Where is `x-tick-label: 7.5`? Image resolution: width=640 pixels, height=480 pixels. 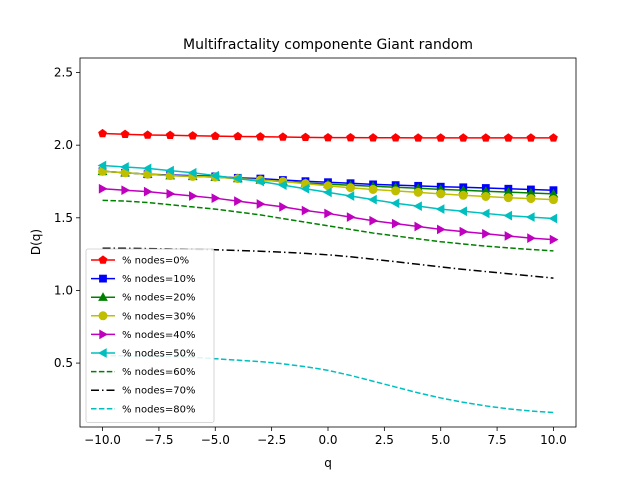 x-tick-label: 7.5 is located at coordinates (497, 440).